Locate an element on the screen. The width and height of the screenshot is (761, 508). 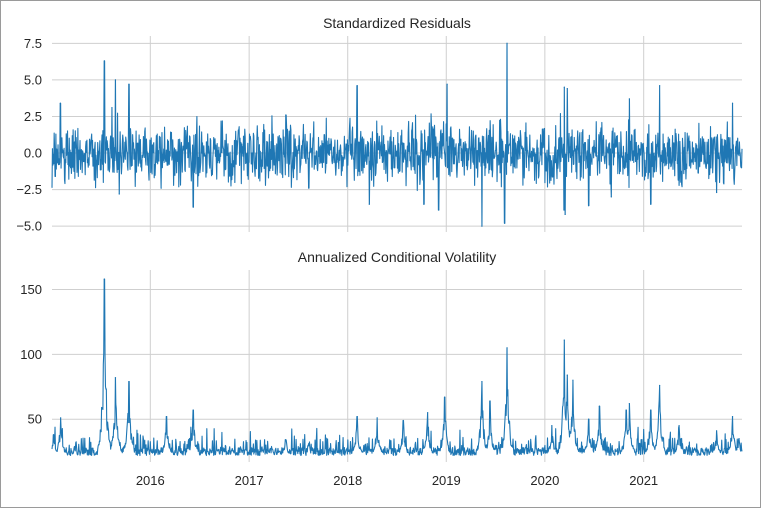
residuals-y-tick-label: 7.5 is located at coordinates (33, 43).